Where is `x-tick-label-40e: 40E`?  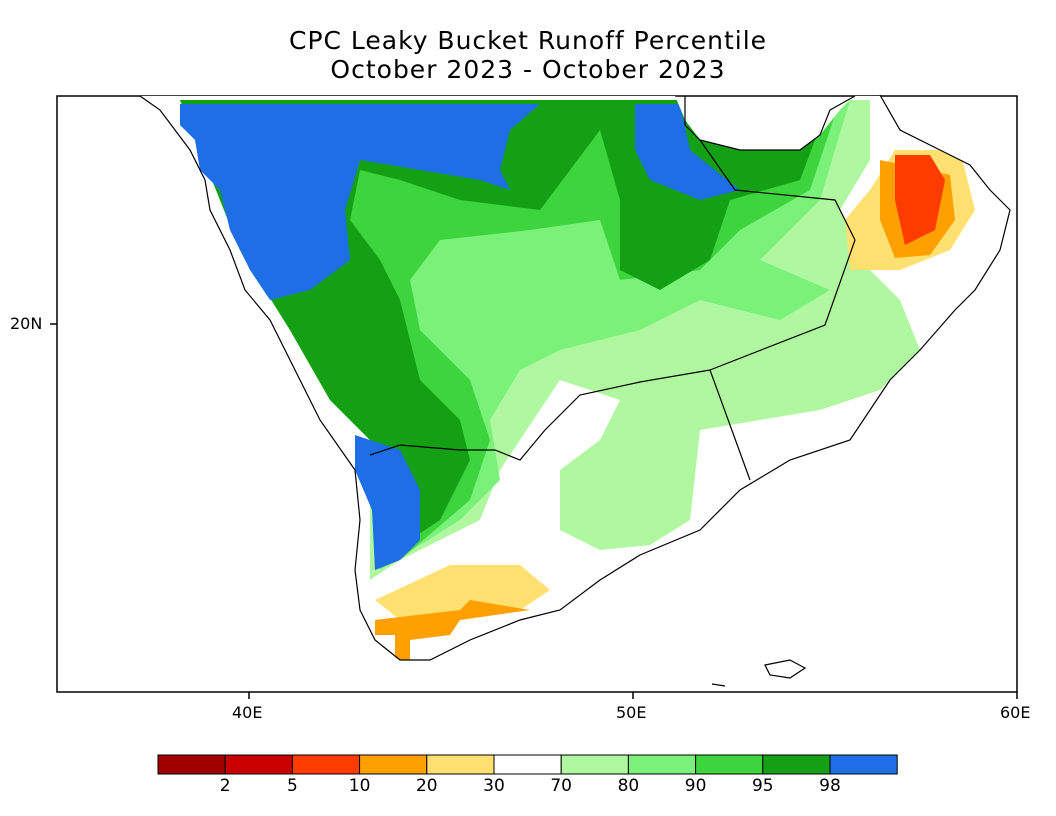 x-tick-label-40e: 40E is located at coordinates (247, 712).